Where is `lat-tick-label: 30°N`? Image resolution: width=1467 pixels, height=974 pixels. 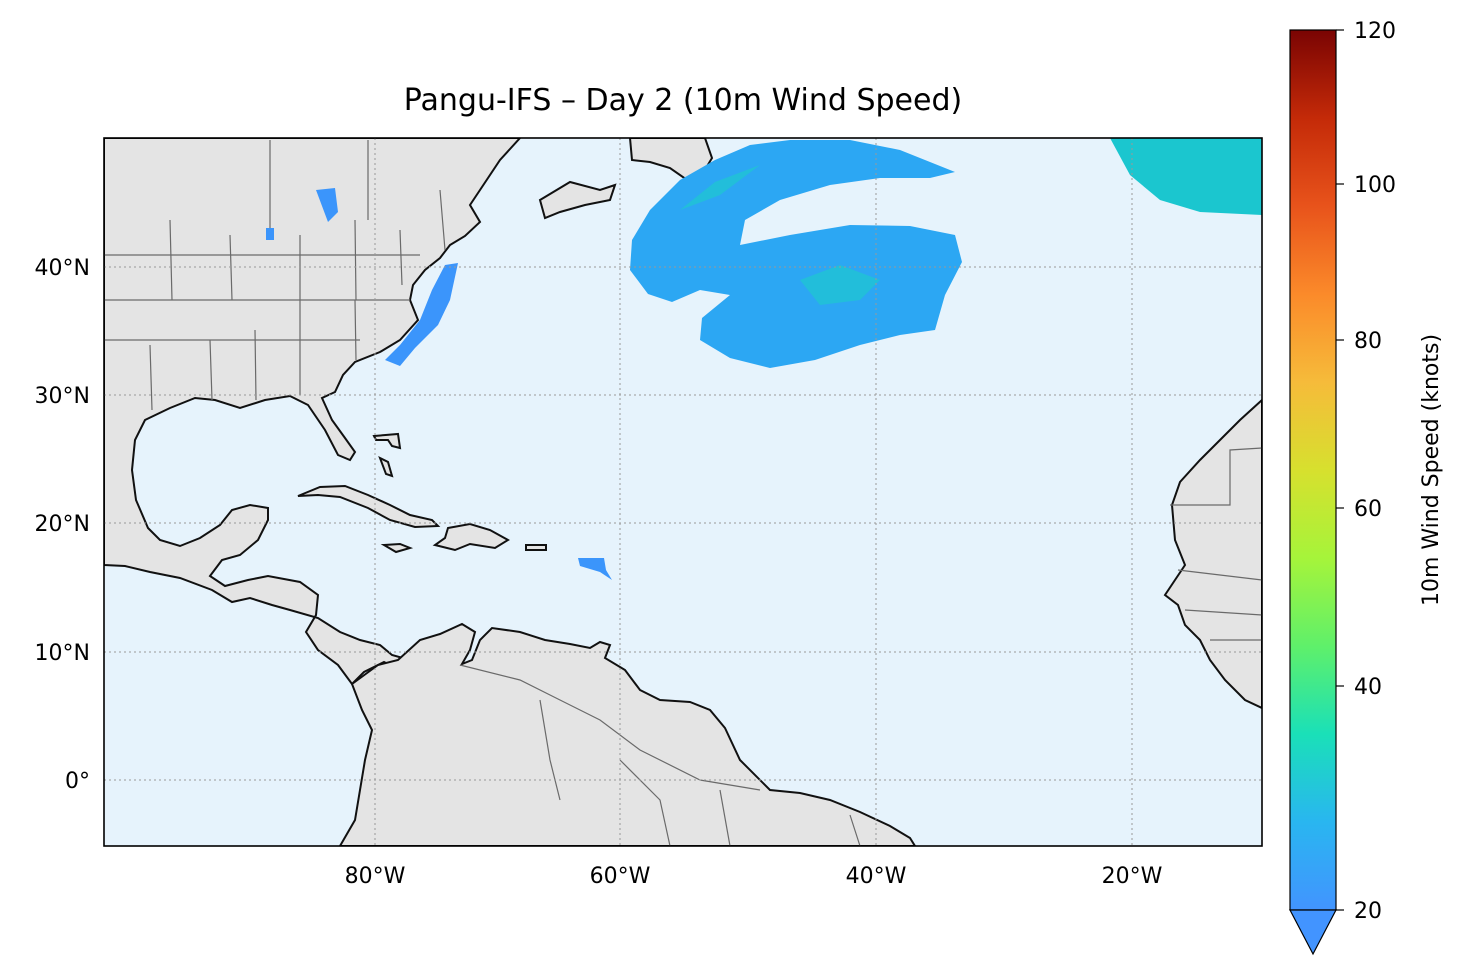 lat-tick-label: 30°N is located at coordinates (62, 396).